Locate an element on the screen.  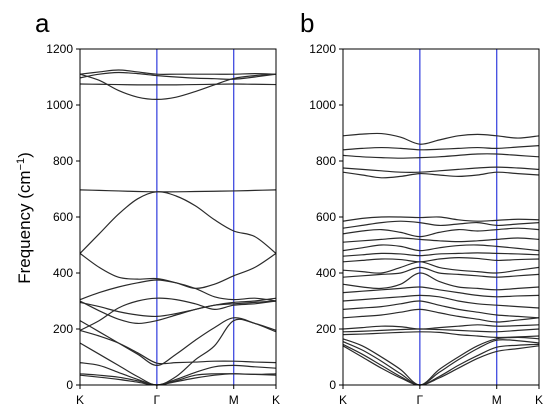
y-axis-label-close: ) is located at coordinates (24, 155).